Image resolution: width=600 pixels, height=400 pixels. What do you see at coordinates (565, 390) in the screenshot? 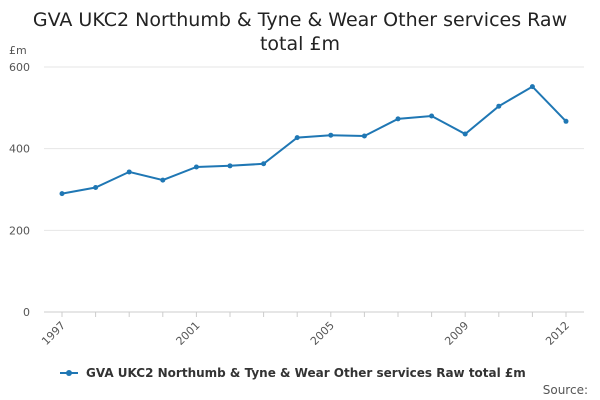
I see `source-label: Source:` at bounding box center [565, 390].